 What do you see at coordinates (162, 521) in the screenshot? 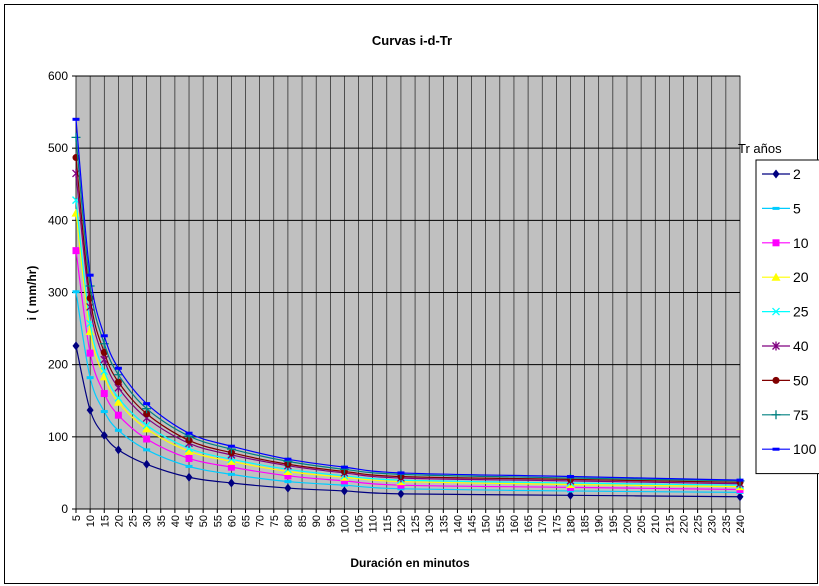
I see `x-tick-label: 35` at bounding box center [162, 521].